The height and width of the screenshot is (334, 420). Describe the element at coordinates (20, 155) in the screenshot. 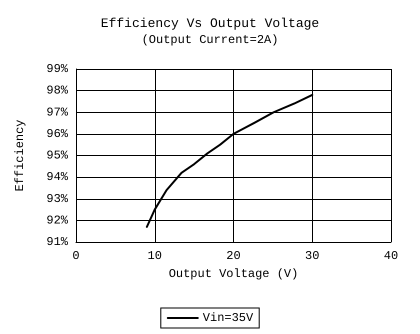

I see `y-axis-title: Efficiency` at that location.